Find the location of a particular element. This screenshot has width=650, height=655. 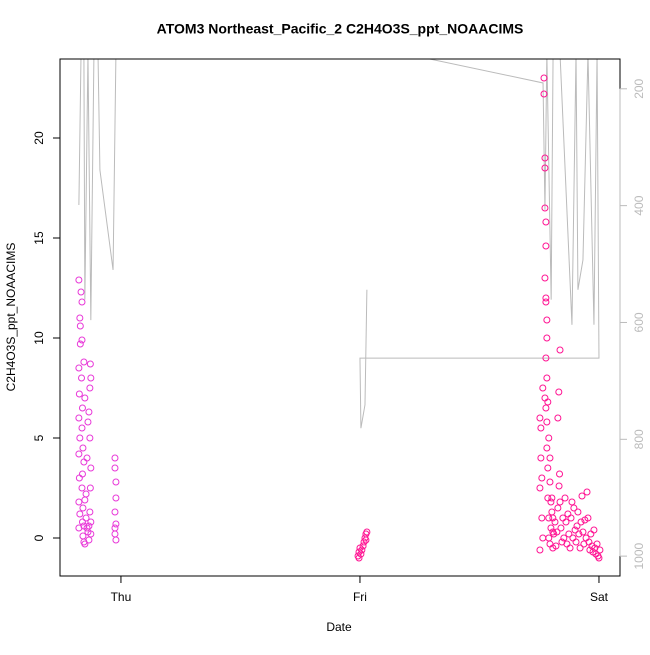

x-tick-label: Sat is located at coordinates (599, 597).